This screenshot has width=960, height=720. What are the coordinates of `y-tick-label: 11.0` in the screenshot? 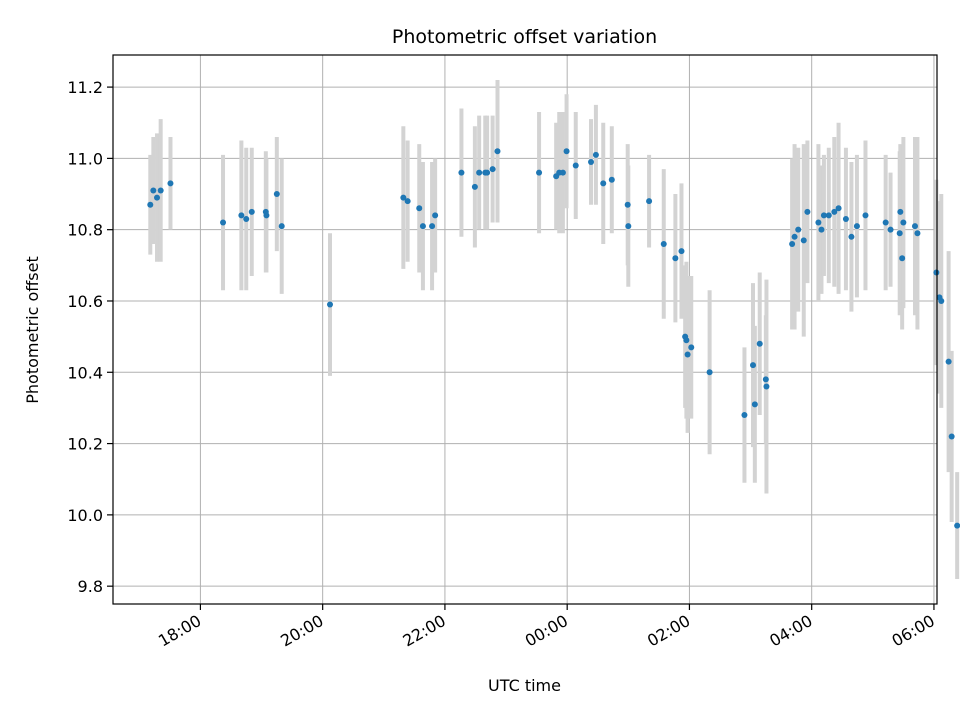 It's located at (85, 158).